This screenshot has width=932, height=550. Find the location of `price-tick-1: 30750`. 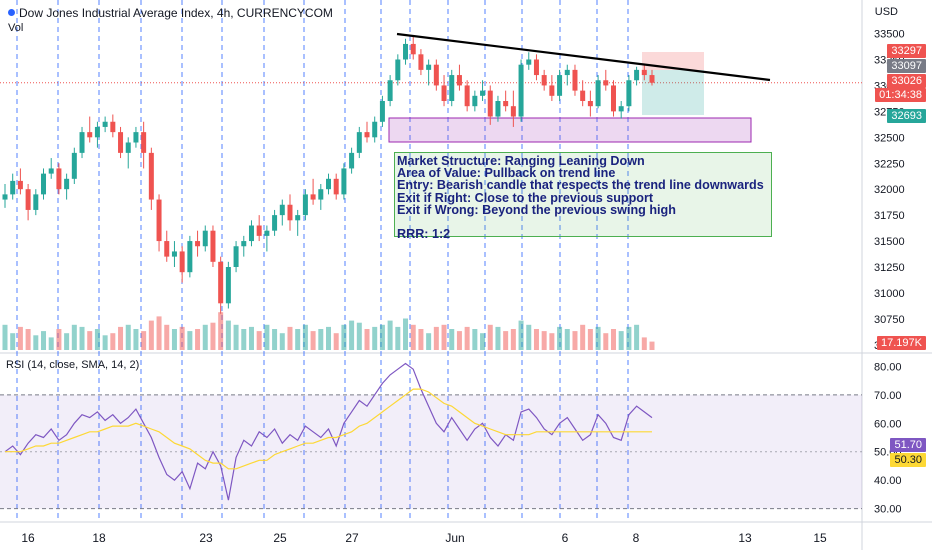

price-tick-1: 30750 is located at coordinates (889, 320).